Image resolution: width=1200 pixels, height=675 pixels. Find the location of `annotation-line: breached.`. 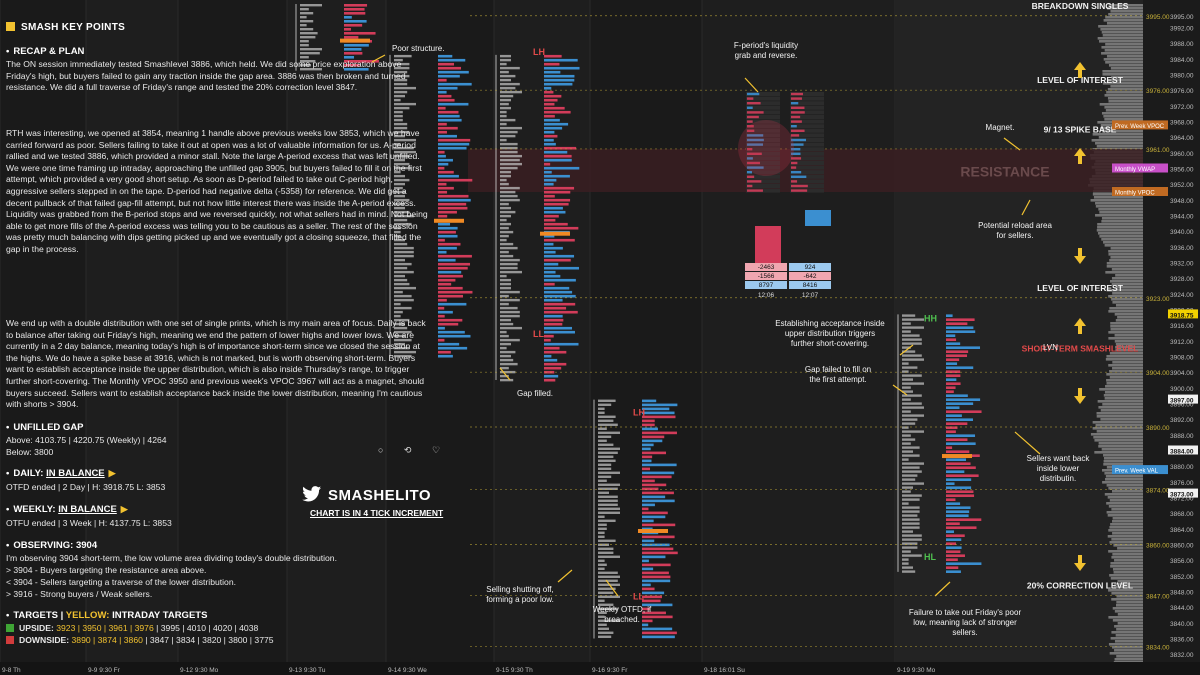

annotation-line: breached. is located at coordinates (622, 619).